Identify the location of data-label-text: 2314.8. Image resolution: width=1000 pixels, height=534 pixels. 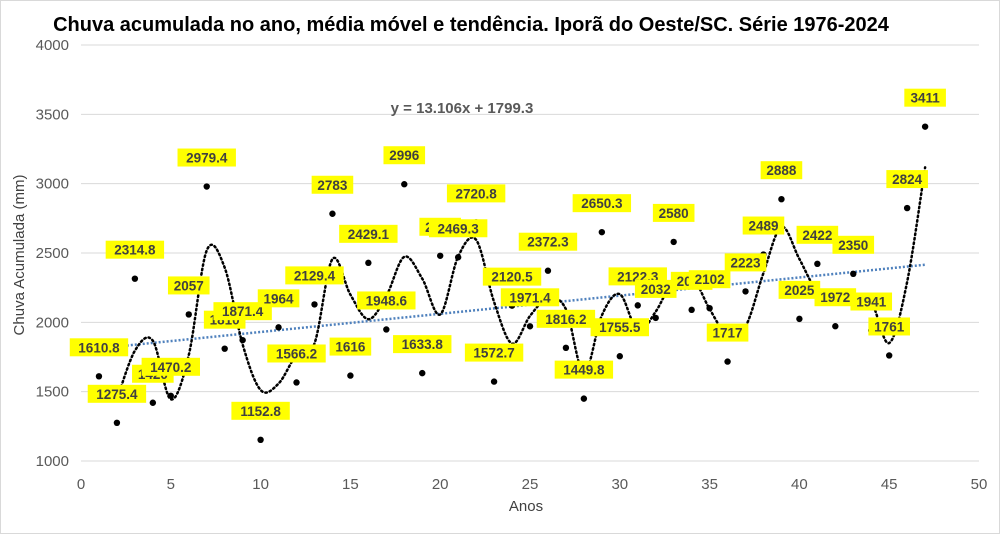
(135, 250).